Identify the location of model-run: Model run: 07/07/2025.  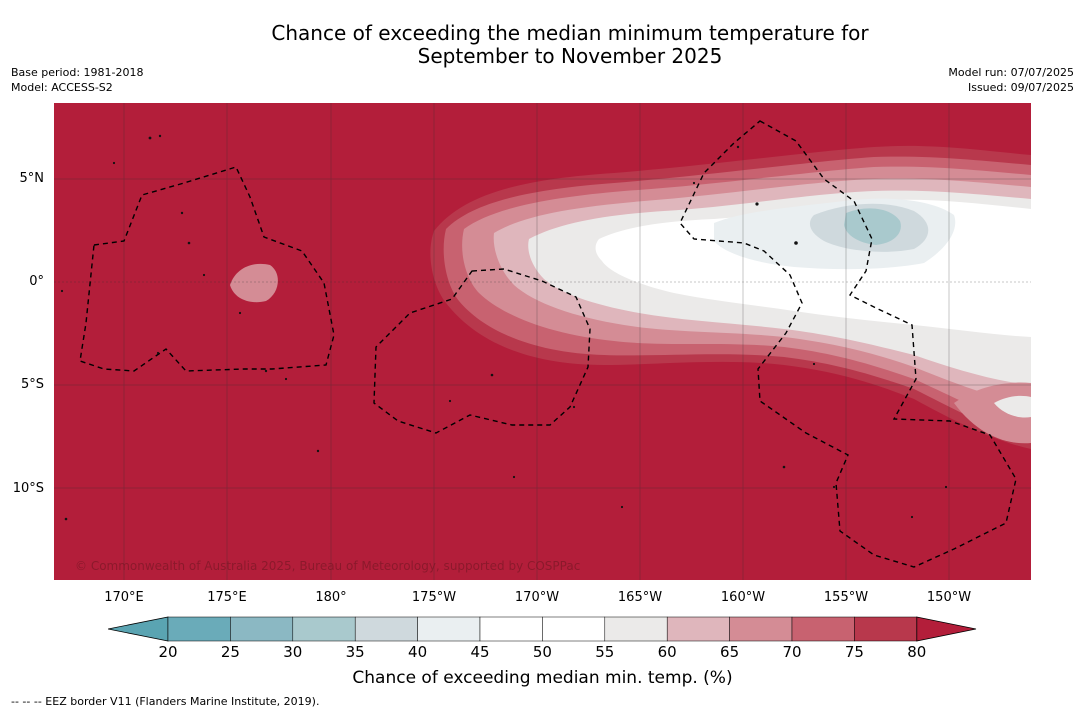
(1011, 72).